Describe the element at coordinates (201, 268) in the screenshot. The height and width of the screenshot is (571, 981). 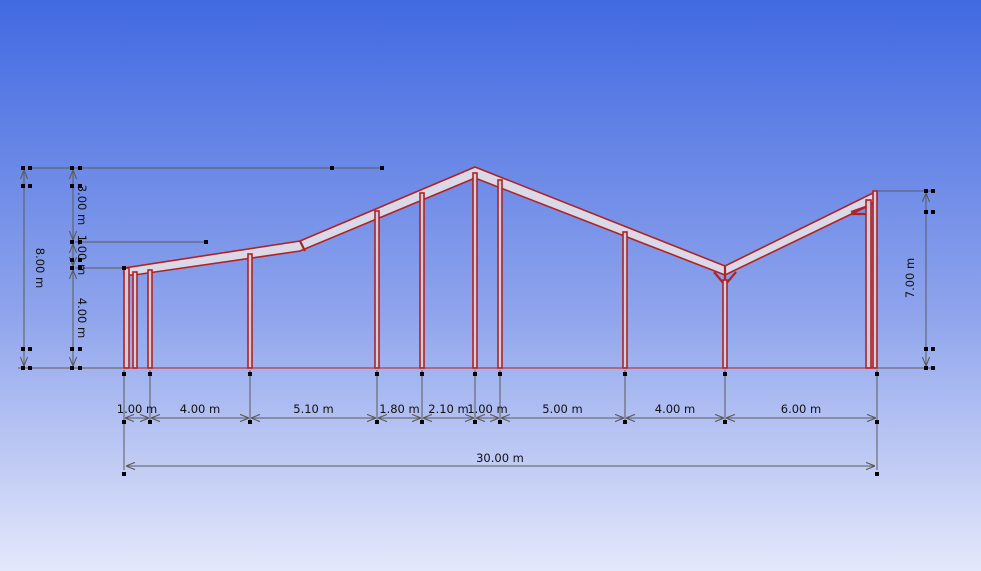
I see `left-dimensions: 8.00 m 3.00 m 1.00 m 4.00 m` at that location.